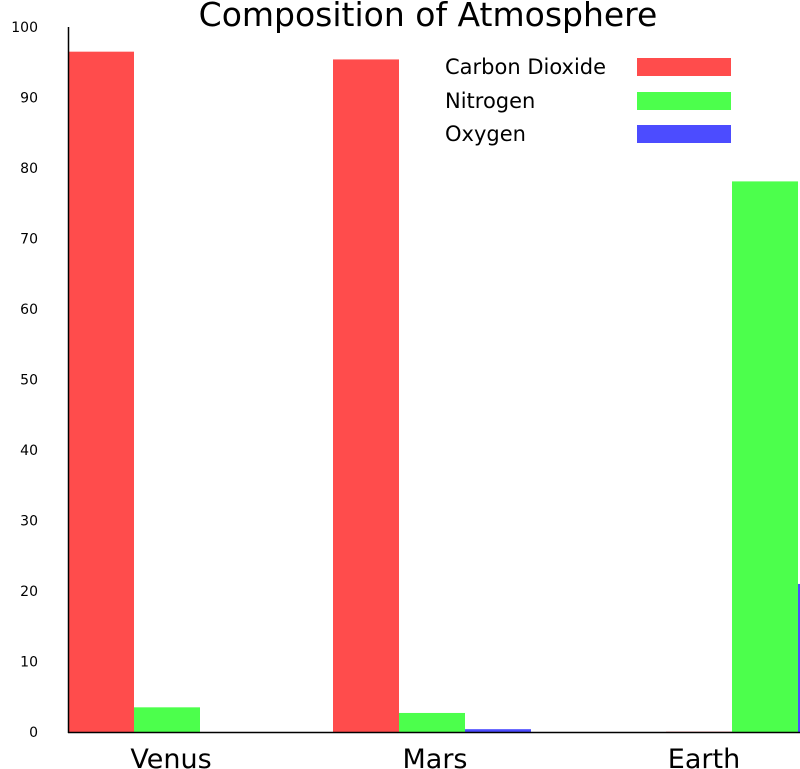  I want to click on x-tick-label: Venus, so click(170, 756).